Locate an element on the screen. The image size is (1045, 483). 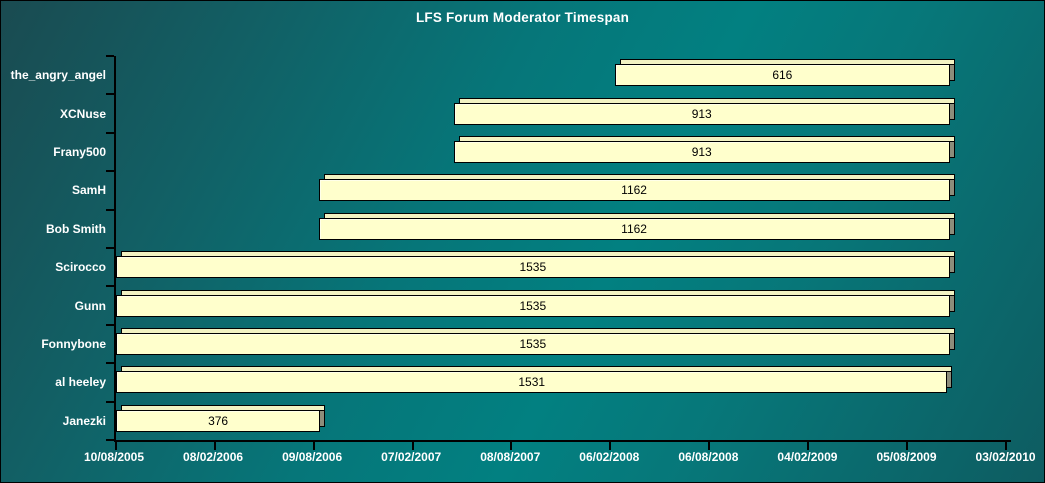
y-axis-label: Bob Smith is located at coordinates (76, 228).